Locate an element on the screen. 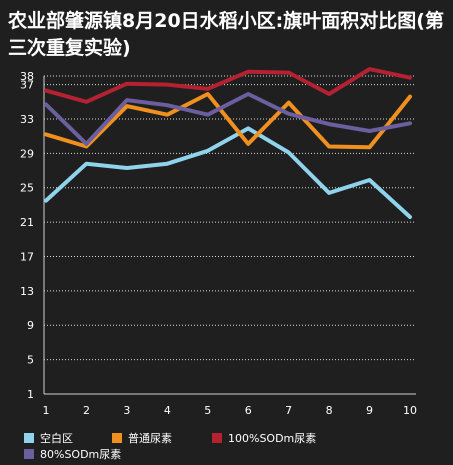 Image resolution: width=453 pixels, height=465 pixels. x-tick-label-4: 4 is located at coordinates (167, 410).